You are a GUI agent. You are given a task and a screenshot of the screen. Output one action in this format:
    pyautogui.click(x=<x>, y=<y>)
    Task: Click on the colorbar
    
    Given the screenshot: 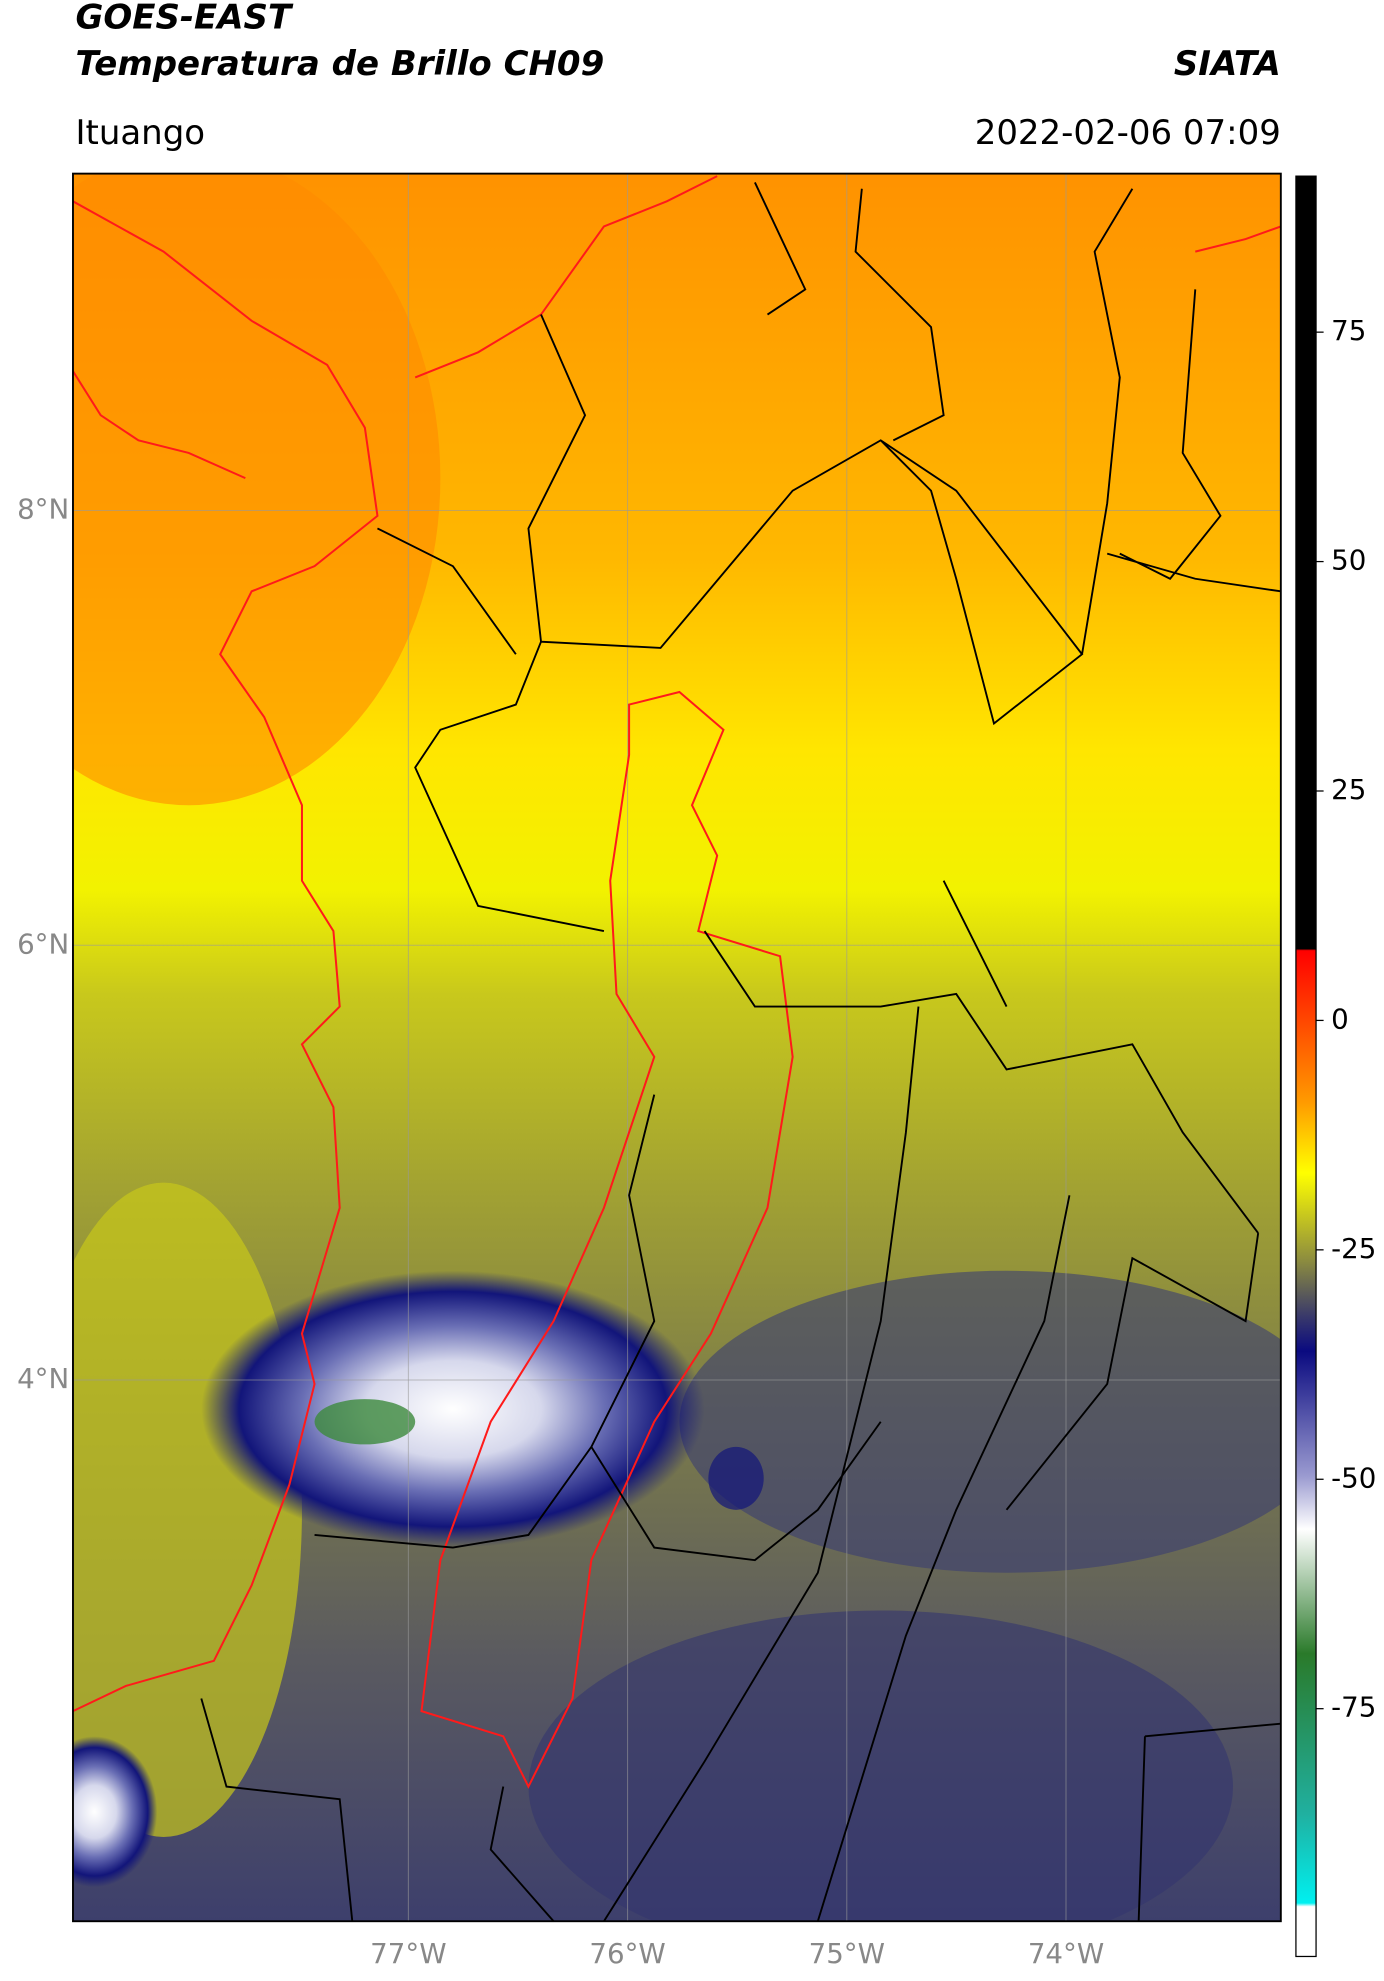 What is the action you would take?
    pyautogui.click(x=1306, y=1066)
    